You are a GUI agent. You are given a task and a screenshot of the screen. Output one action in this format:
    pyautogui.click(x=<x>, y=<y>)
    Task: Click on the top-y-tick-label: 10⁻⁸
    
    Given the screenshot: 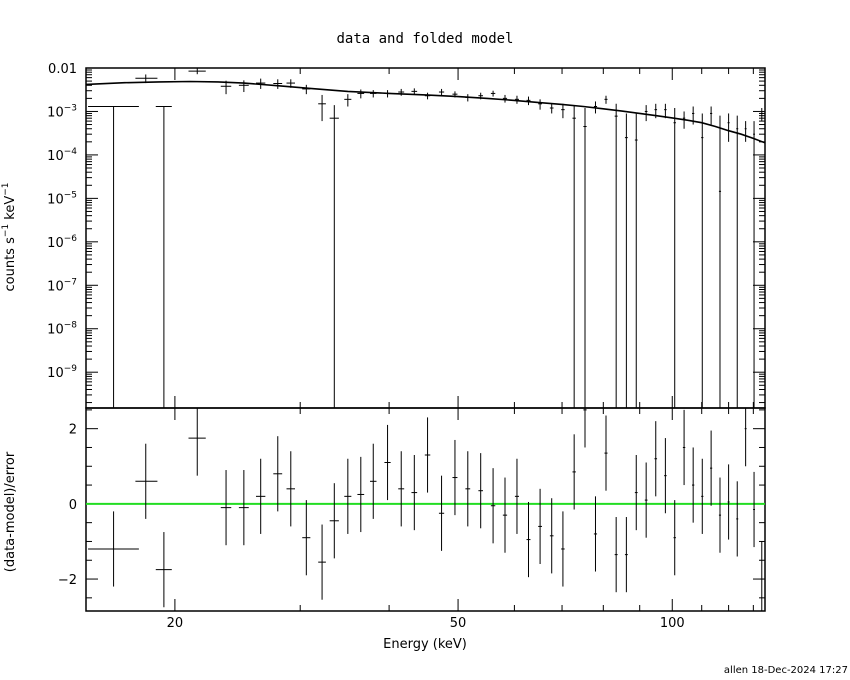 What is the action you would take?
    pyautogui.click(x=62, y=329)
    